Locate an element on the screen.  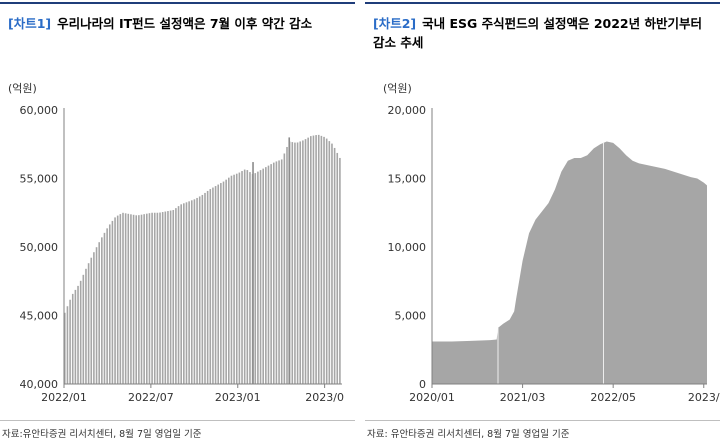
chart-tag: [차트1] is located at coordinates (30, 23).